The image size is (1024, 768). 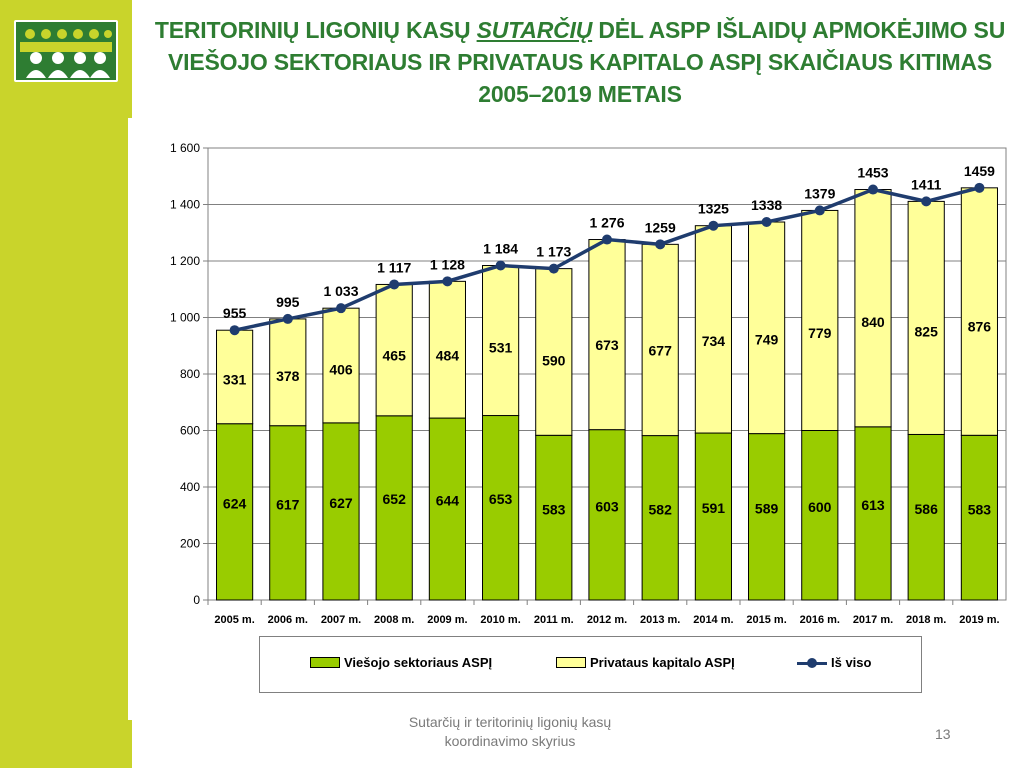 What do you see at coordinates (288, 504) in the screenshot?
I see `data-label-public: 617` at bounding box center [288, 504].